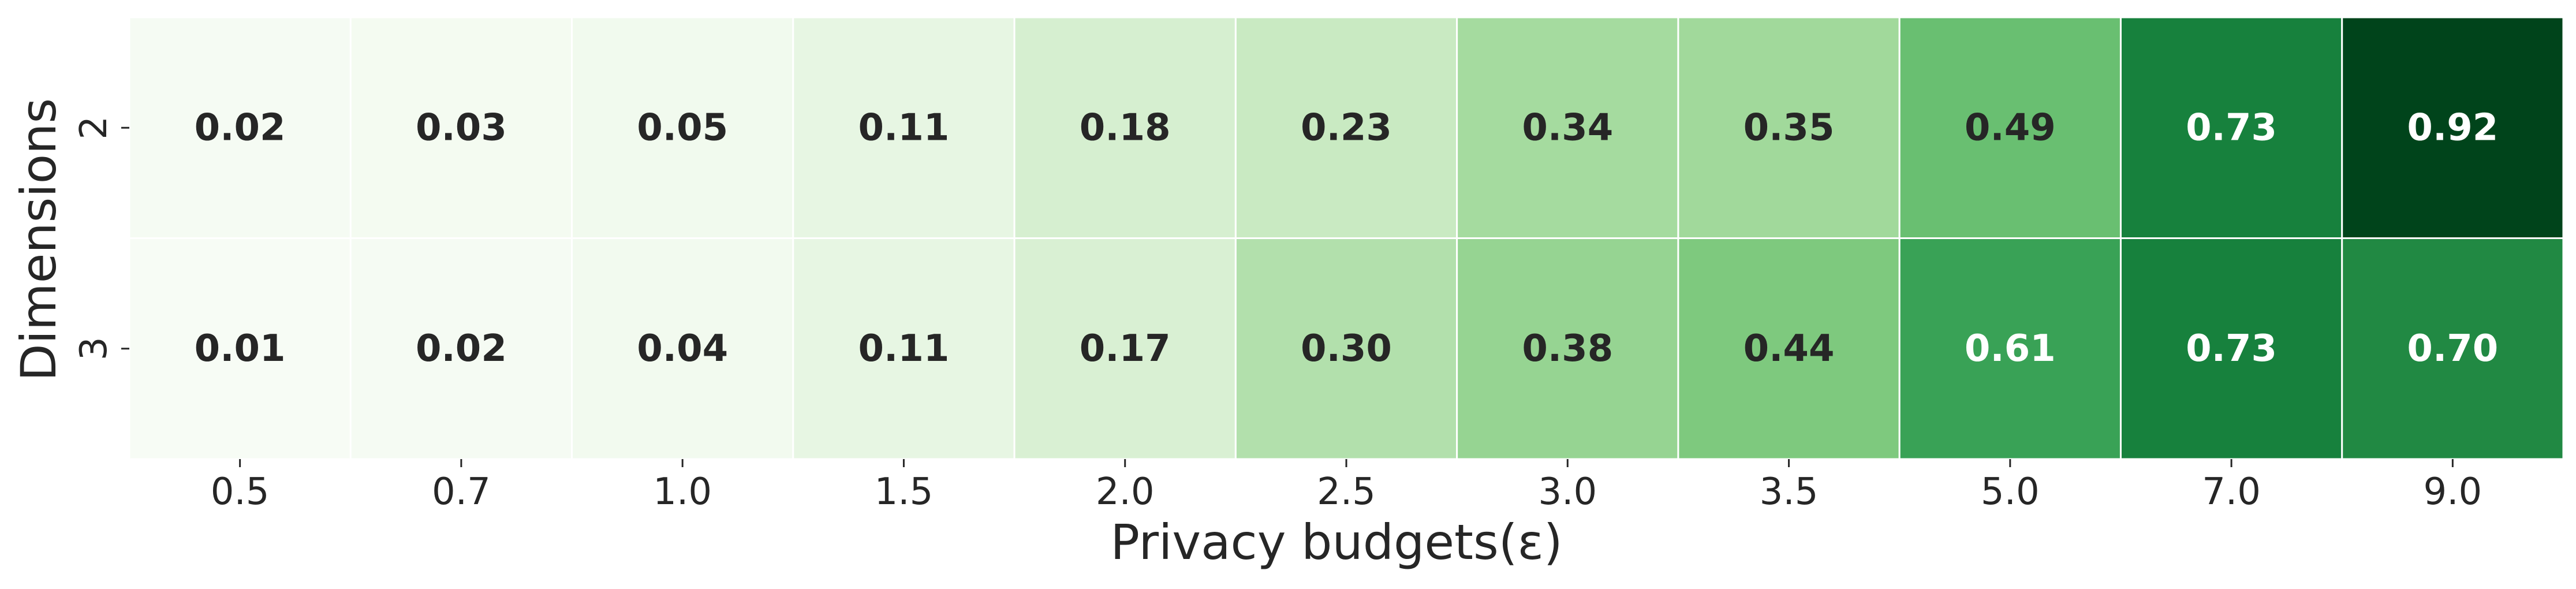 This screenshot has width=2576, height=589. What do you see at coordinates (2010, 492) in the screenshot?
I see `x-tick-label: 5.0` at bounding box center [2010, 492].